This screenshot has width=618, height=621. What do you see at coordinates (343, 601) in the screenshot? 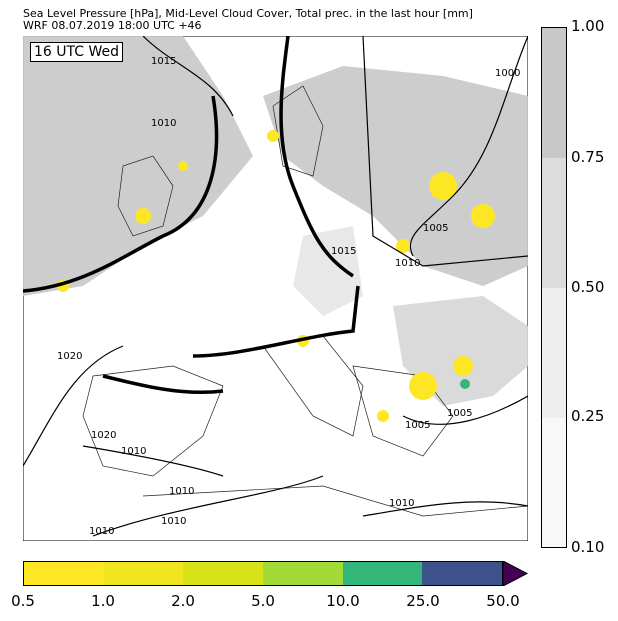
I see `precip-tick: 10.0` at bounding box center [343, 601].